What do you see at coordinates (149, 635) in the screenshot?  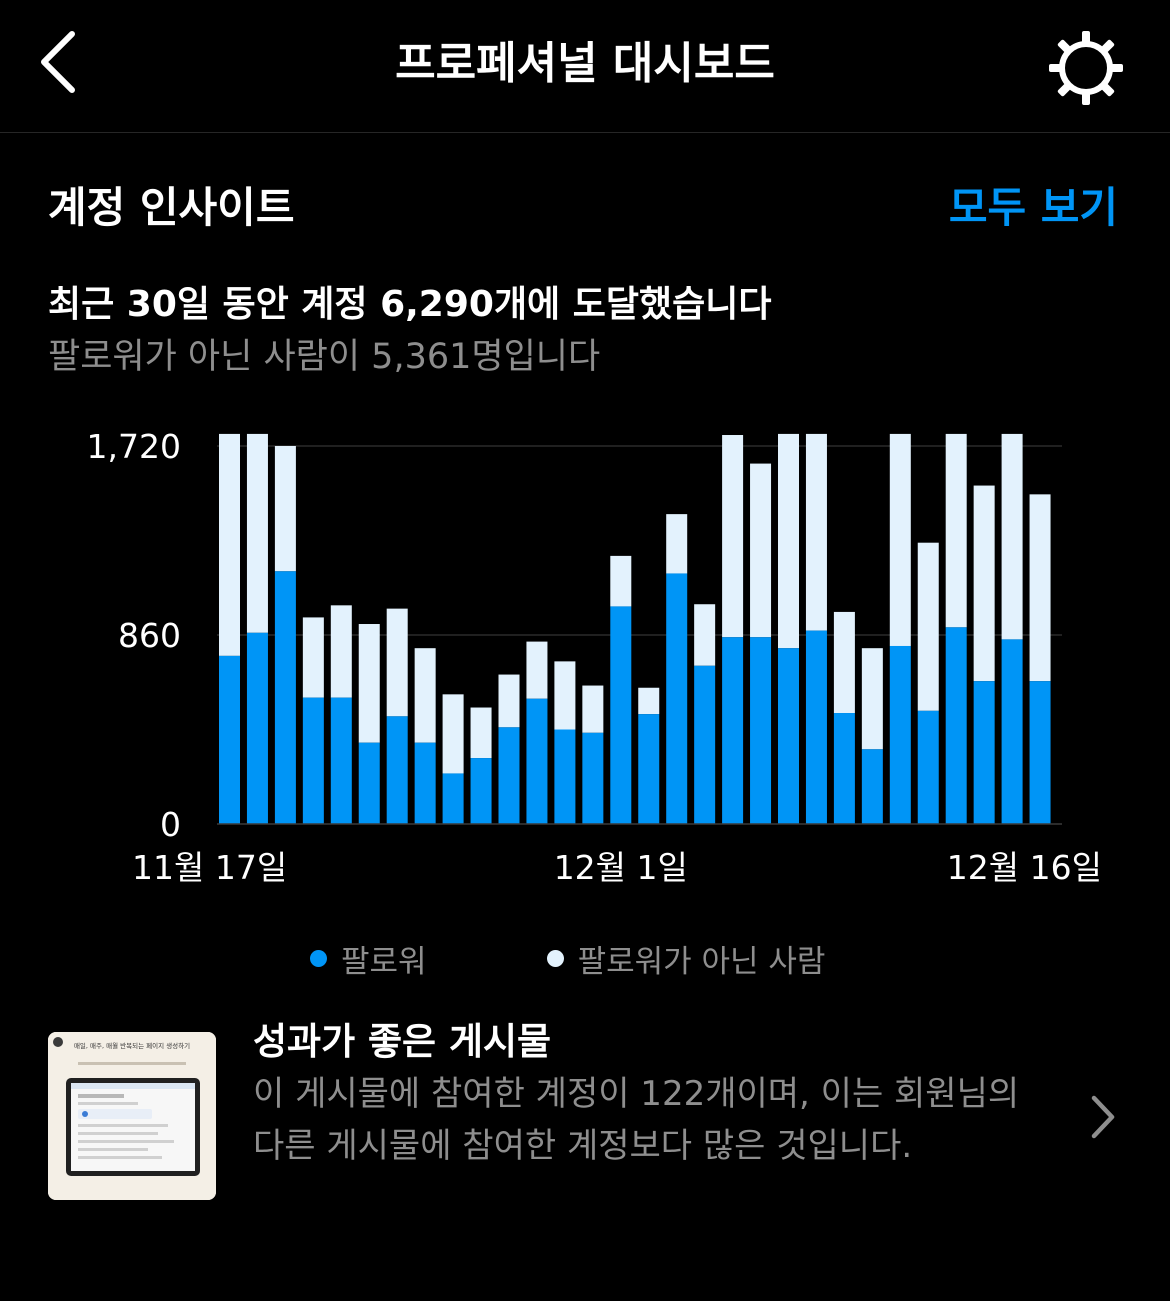 I see `y-tick-label: 860` at bounding box center [149, 635].